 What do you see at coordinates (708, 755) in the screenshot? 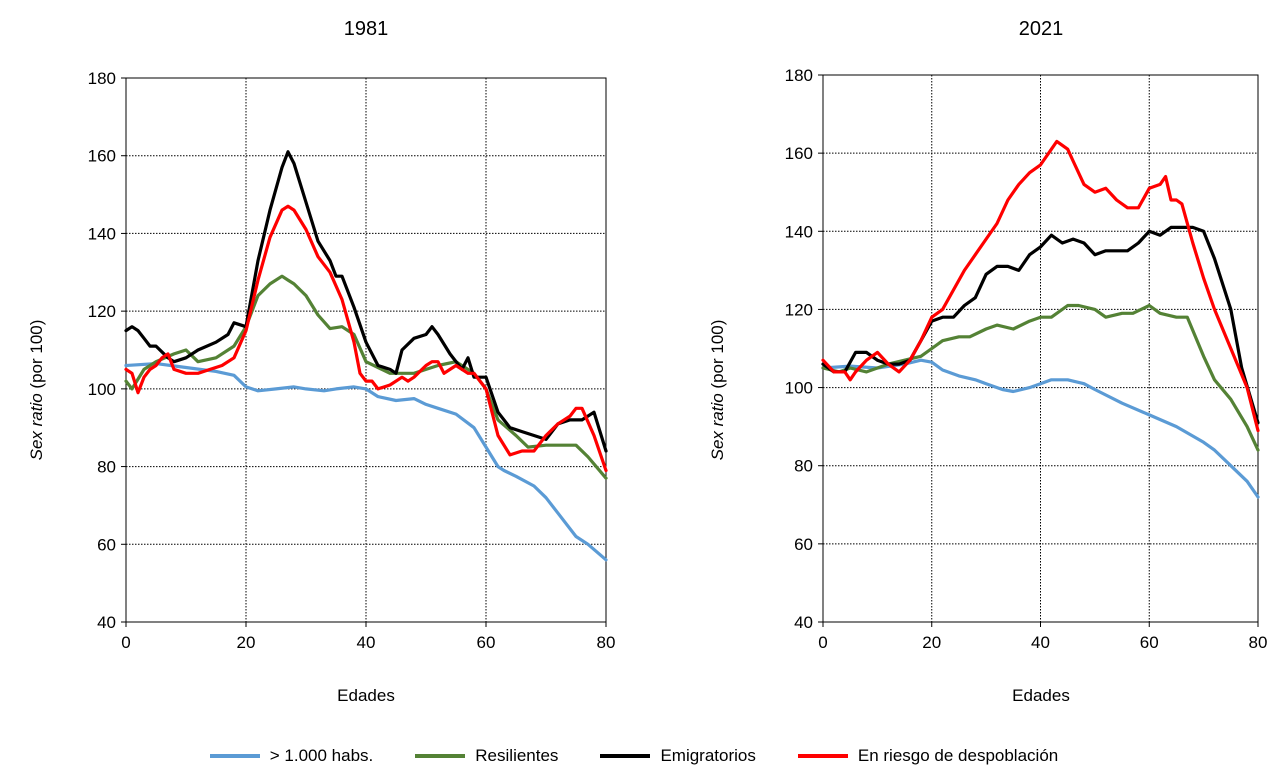
I see `legend-label: Emigratorios` at bounding box center [708, 755].